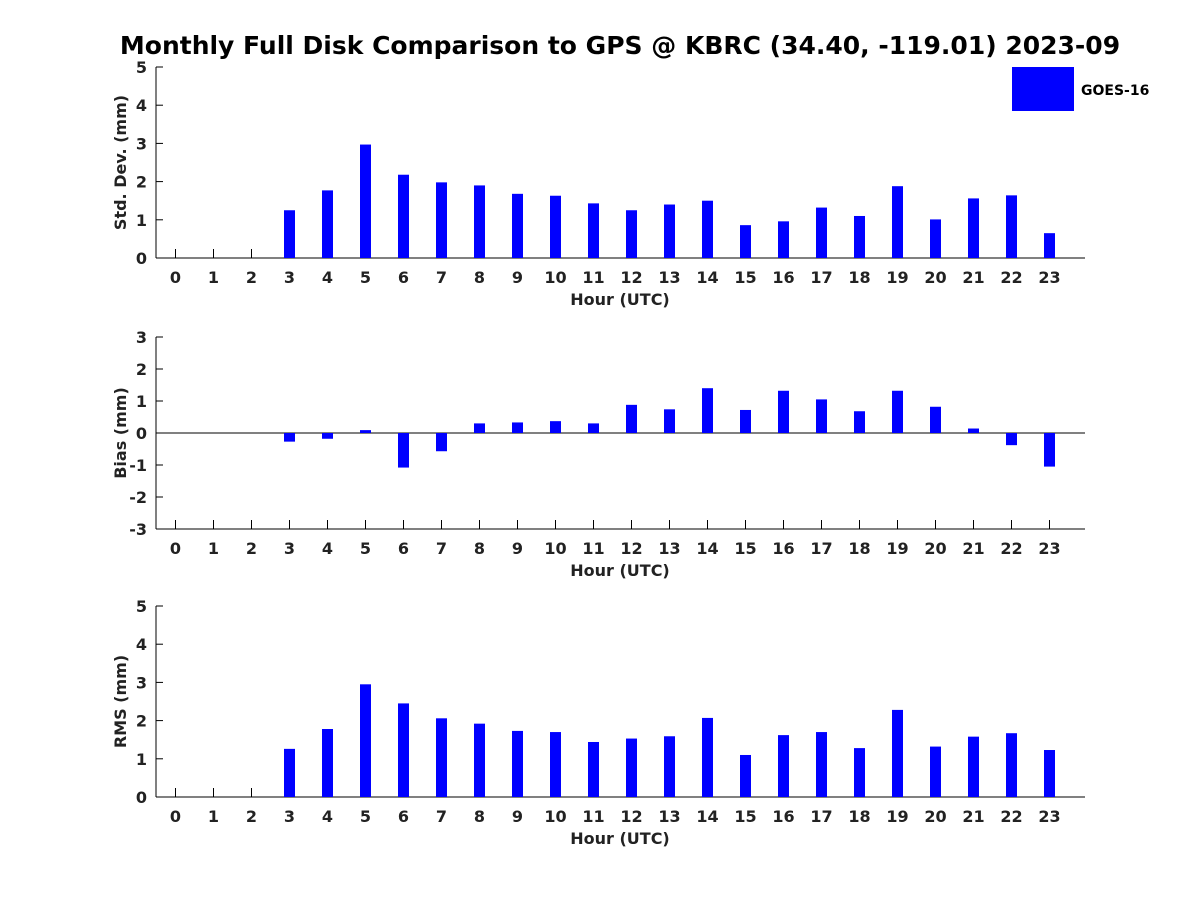 The image size is (1200, 900). Describe the element at coordinates (403, 277) in the screenshot. I see `std-dev-x-tick-label: 6` at that location.